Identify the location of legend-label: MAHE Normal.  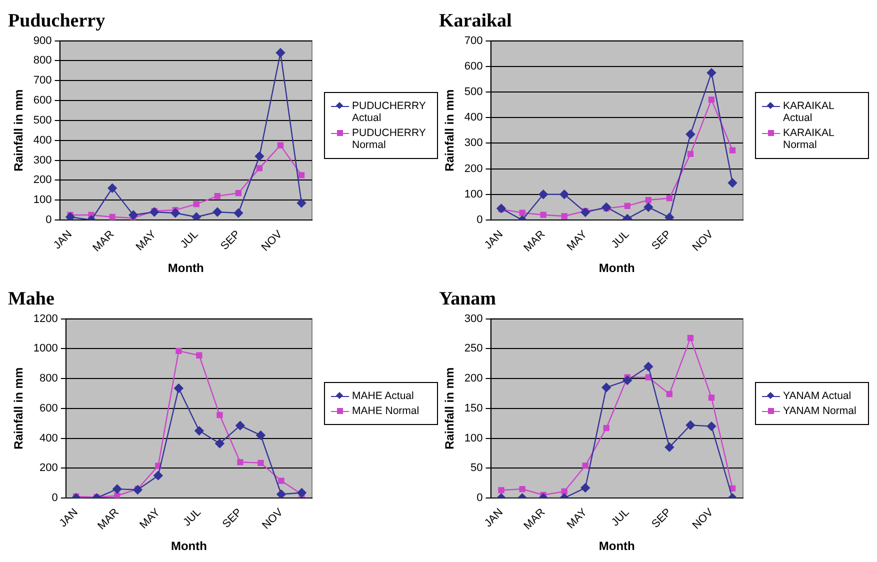
(386, 410).